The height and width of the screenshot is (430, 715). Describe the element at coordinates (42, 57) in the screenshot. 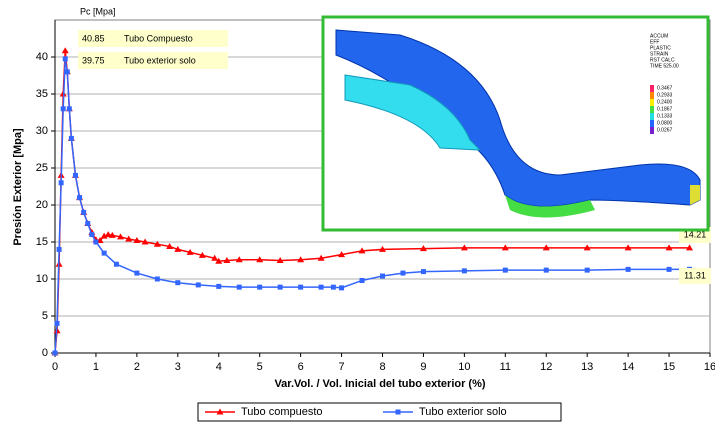

I see `y-tick-label: 40` at that location.